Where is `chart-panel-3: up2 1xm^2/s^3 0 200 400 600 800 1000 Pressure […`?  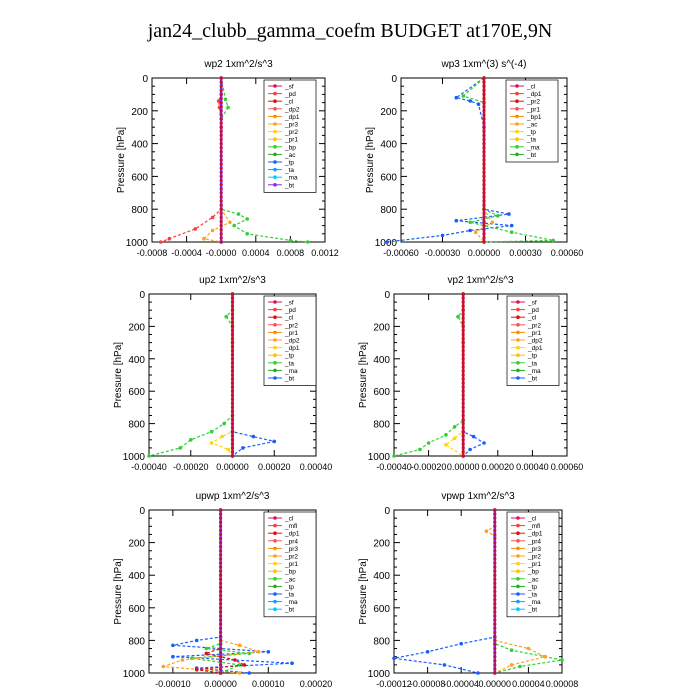
chart-panel-3: up2 1xm^2/s^3 0 200 400 600 800 1000 Pressure [… is located at coordinates (222, 373).